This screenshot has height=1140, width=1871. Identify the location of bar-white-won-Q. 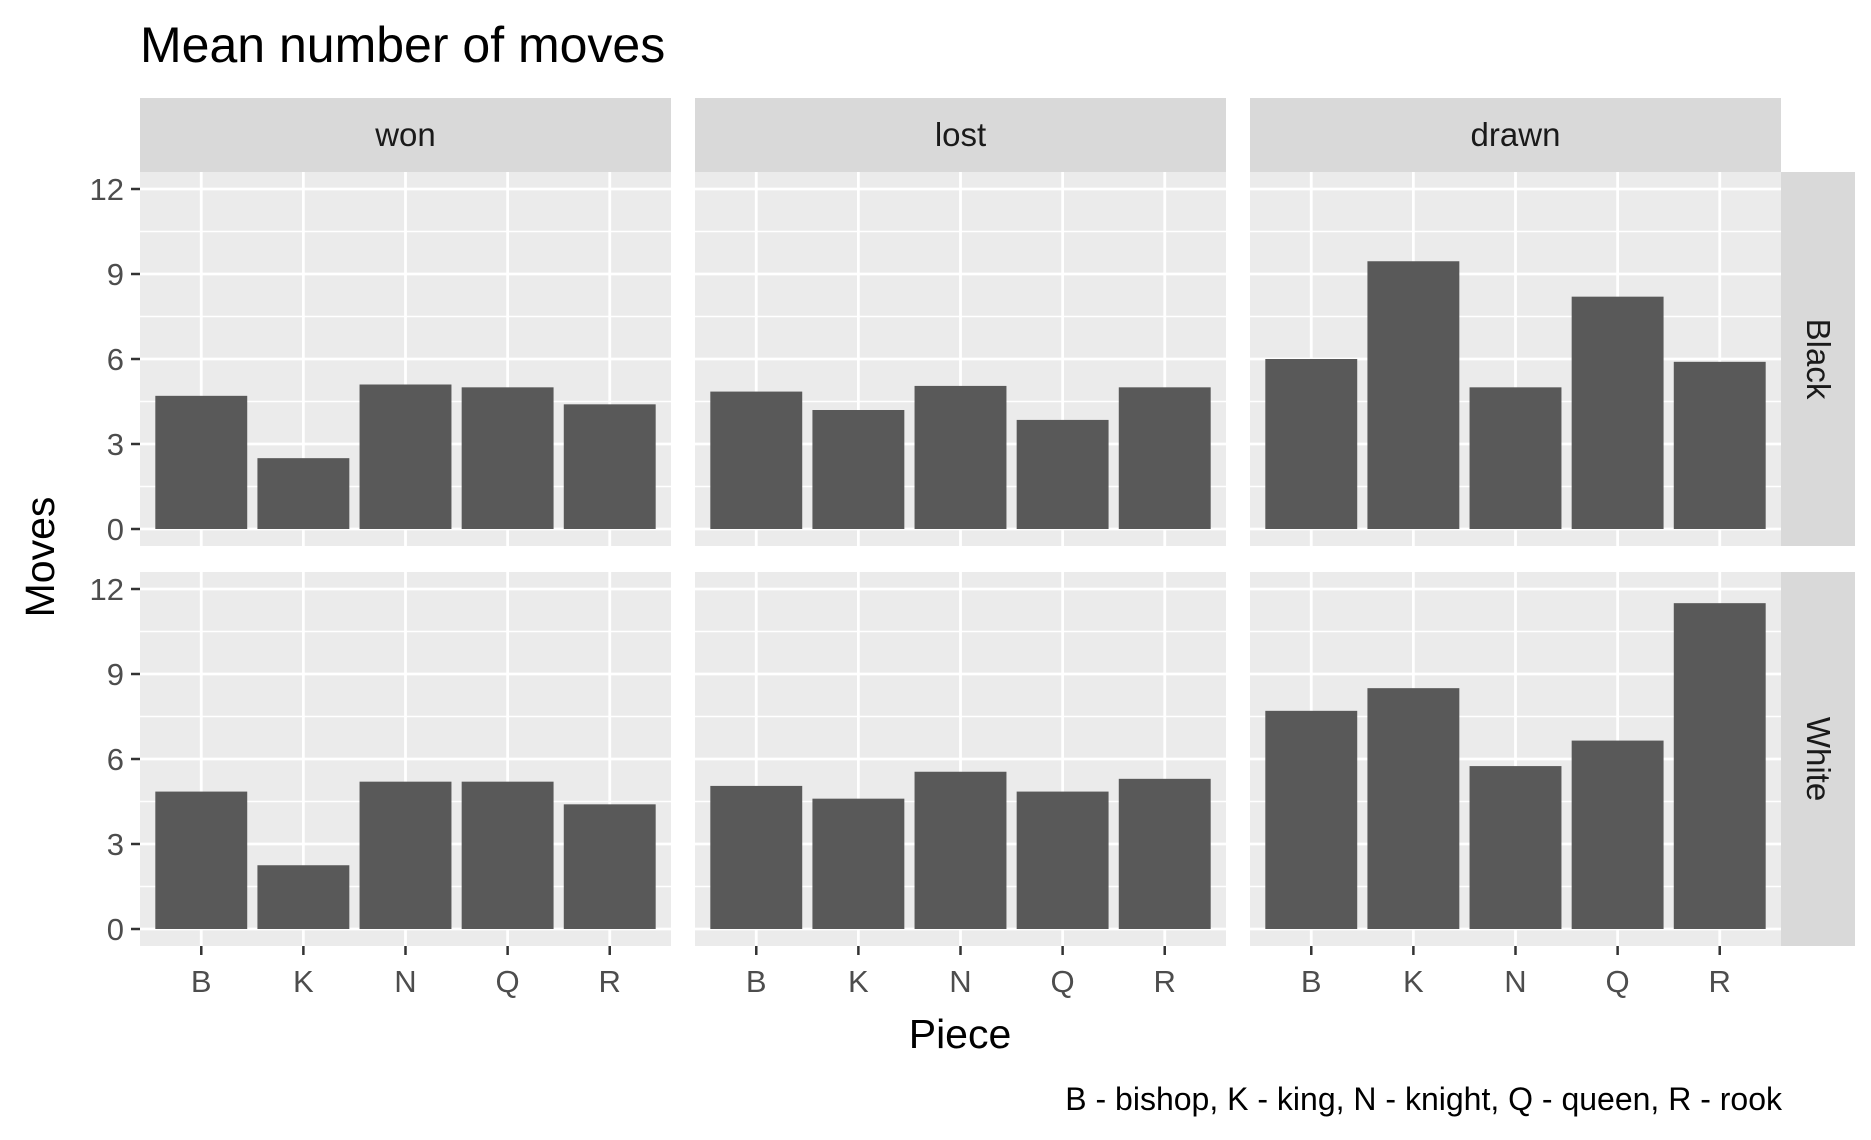
(507, 855).